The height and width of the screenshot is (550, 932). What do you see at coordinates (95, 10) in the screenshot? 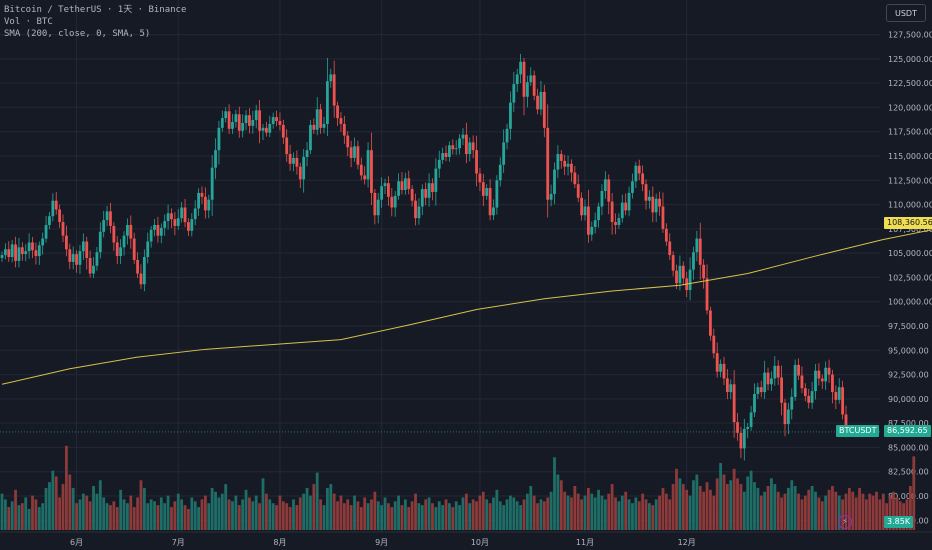
I see `legend-symbol: Bitcoin / TetherUS · 1天 · Binance` at bounding box center [95, 10].